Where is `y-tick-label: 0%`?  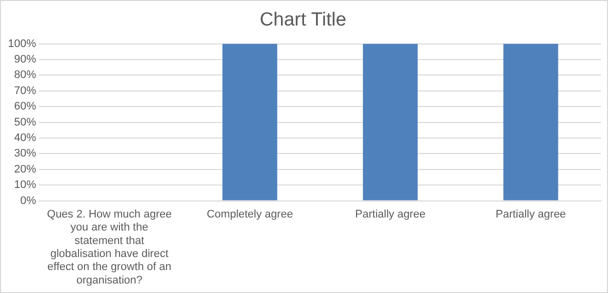
y-tick-label: 0% is located at coordinates (28, 200).